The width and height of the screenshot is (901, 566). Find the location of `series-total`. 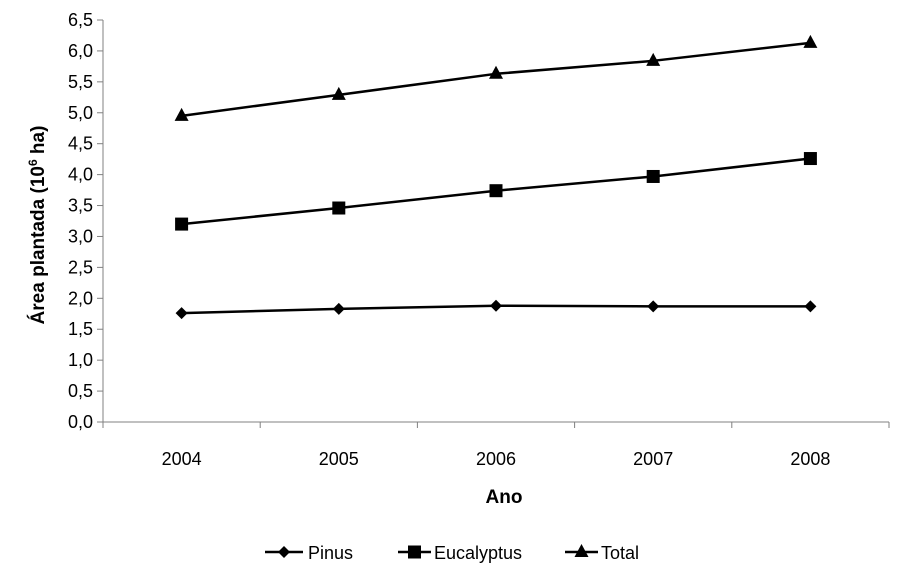

series-total is located at coordinates (496, 77).